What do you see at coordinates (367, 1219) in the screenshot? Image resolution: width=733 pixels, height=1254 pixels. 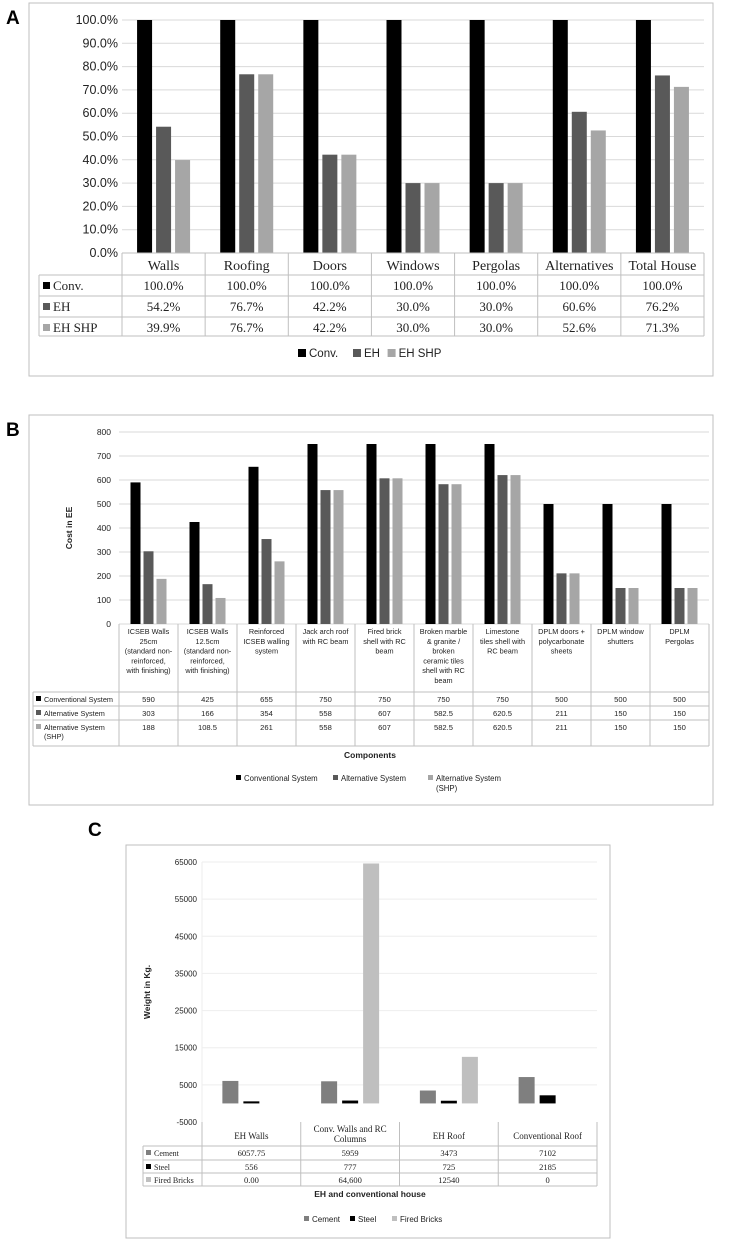 I see `legend-label: Steel` at bounding box center [367, 1219].